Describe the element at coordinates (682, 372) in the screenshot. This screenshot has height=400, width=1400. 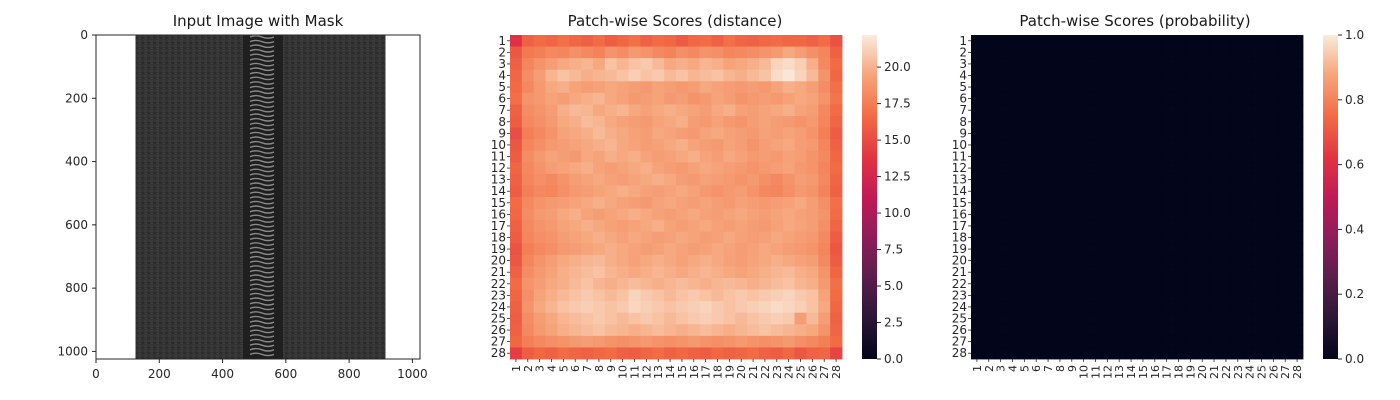
I see `col-label: 15` at that location.